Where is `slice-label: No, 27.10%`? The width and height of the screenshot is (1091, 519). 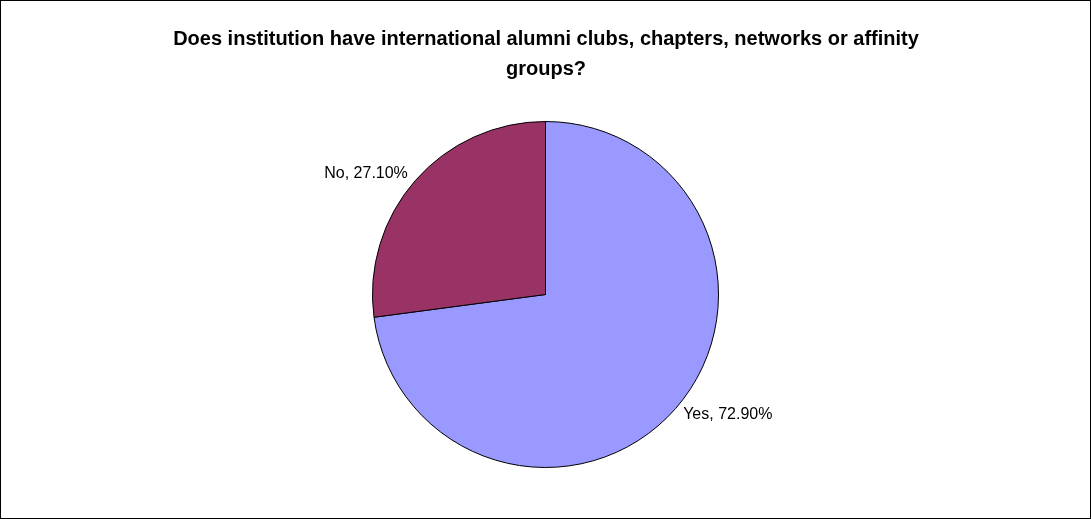
slice-label: No, 27.10% is located at coordinates (366, 173).